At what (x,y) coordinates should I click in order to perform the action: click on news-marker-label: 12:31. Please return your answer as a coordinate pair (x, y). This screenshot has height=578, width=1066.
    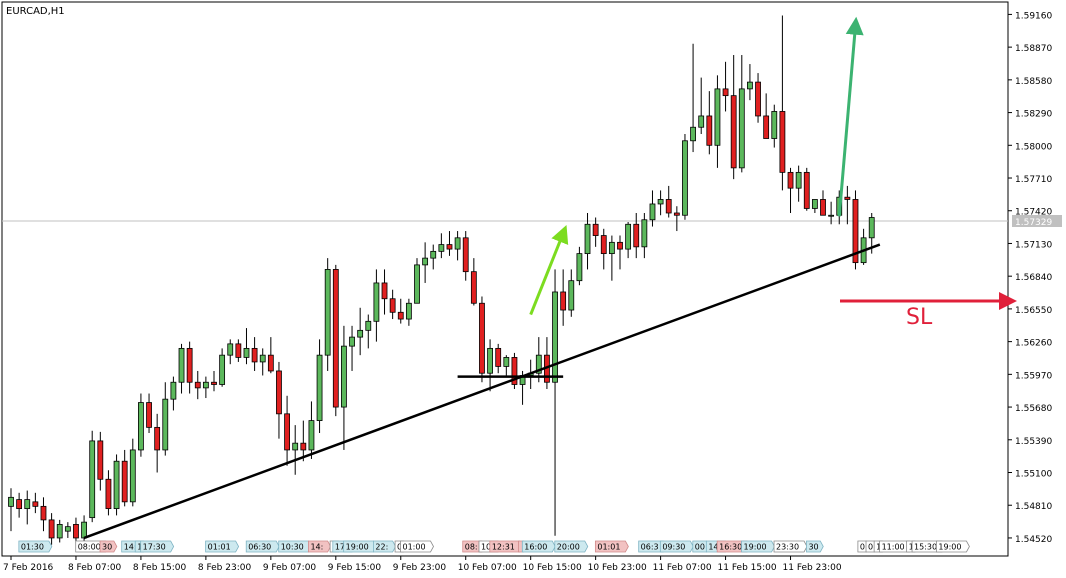
    Looking at the image, I should click on (503, 547).